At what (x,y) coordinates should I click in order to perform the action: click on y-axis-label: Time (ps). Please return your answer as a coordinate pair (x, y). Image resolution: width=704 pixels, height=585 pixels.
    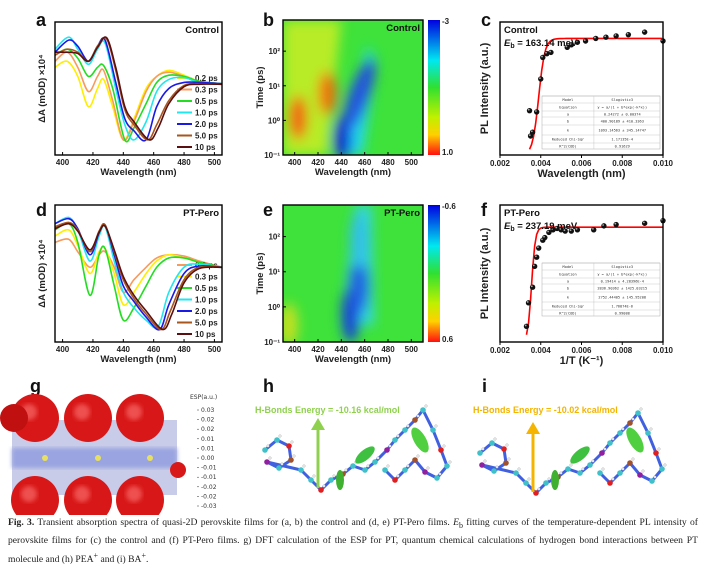
    Looking at the image, I should click on (260, 87).